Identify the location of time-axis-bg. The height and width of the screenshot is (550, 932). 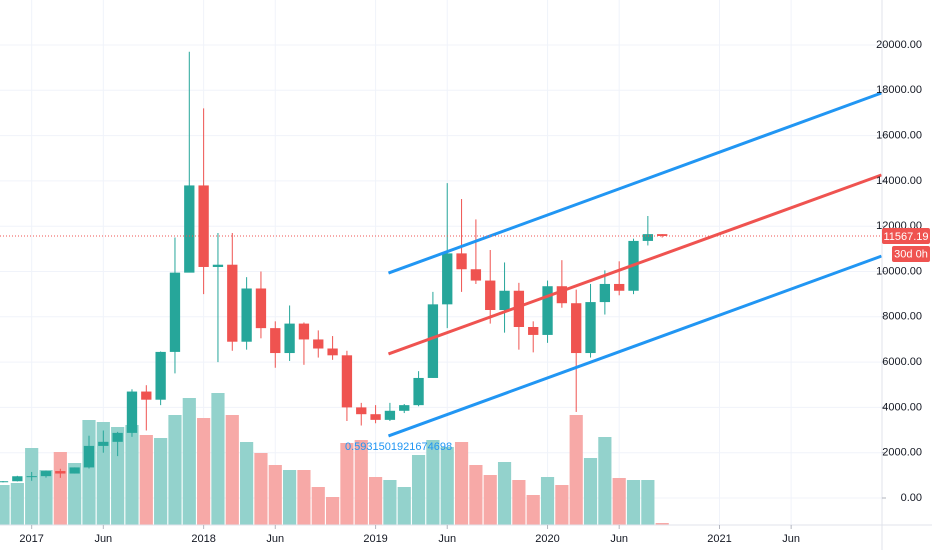
(466, 537).